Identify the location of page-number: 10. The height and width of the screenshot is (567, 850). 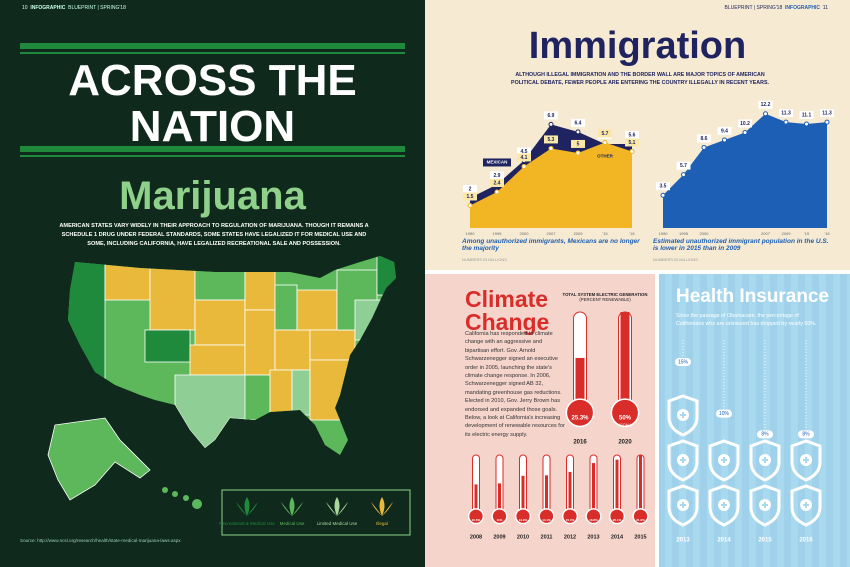
(25, 8).